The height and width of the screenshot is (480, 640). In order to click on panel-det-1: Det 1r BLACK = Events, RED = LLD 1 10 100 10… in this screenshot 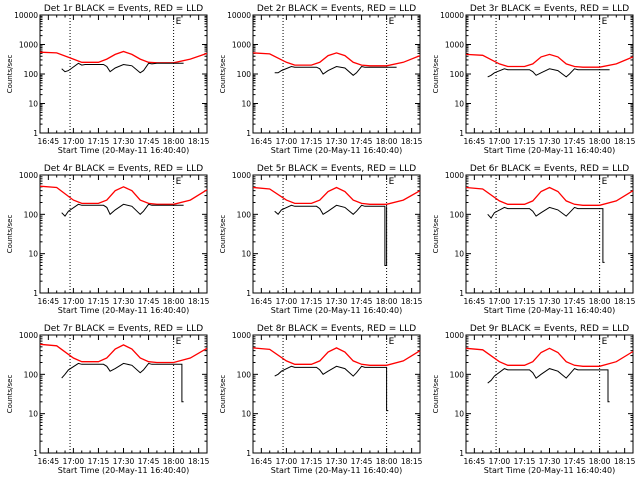, I will do `click(108, 79)`.